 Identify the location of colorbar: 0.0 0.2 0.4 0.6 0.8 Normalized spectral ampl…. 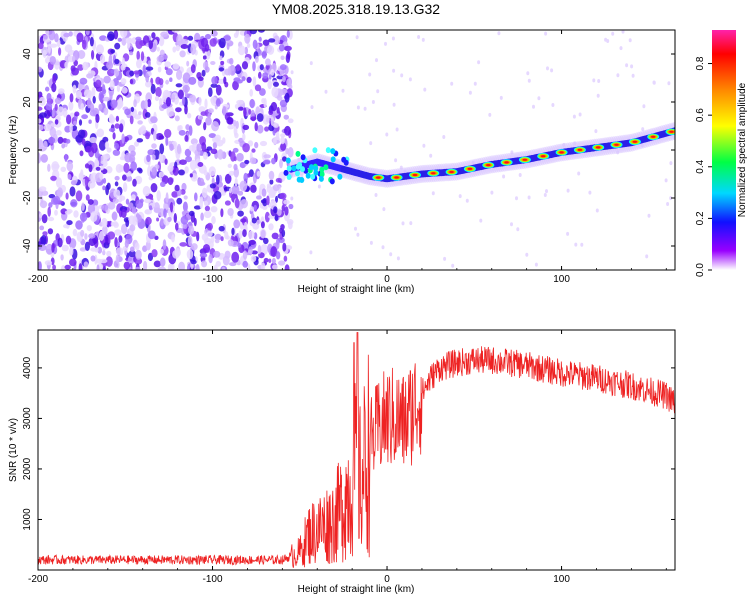
(721, 153).